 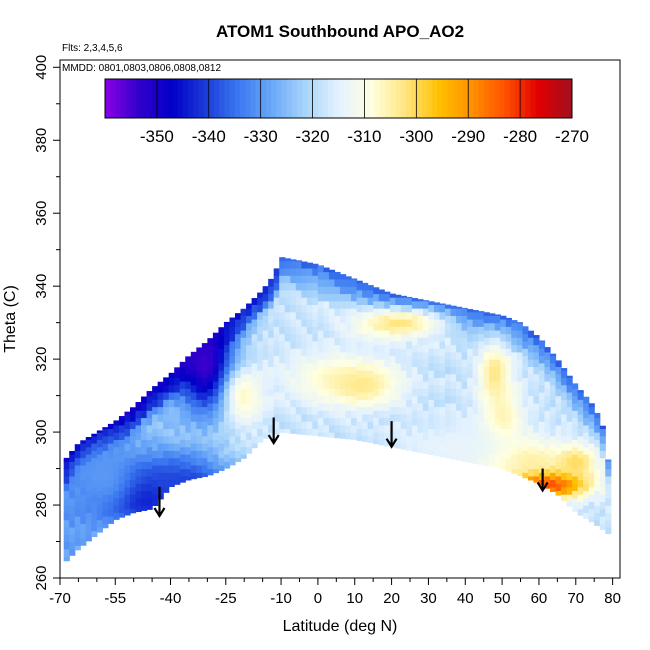 I want to click on colorbar: -350 -340 -330 -320 -310 -300 -290 -280 -270, so click(x=346, y=112).